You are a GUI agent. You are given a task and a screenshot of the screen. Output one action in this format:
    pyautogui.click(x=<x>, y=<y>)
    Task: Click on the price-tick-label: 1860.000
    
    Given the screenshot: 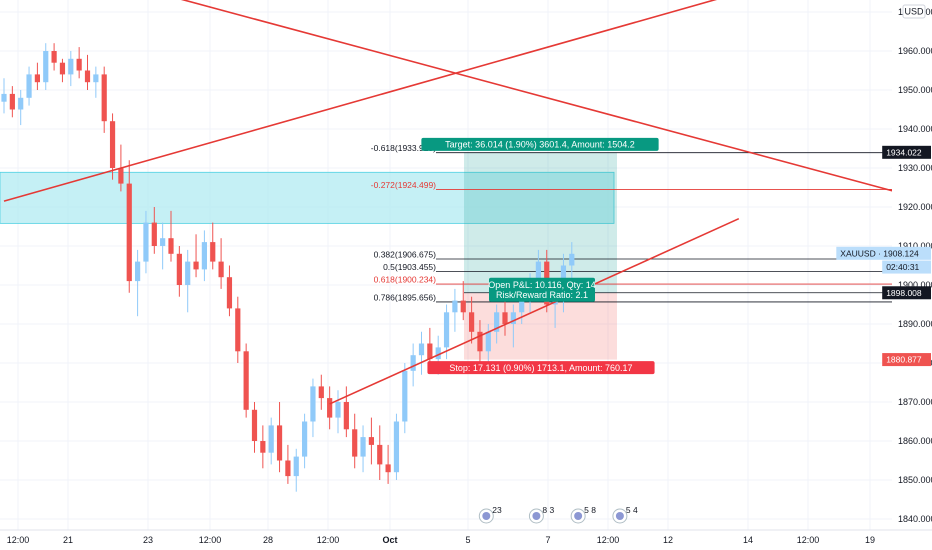 What is the action you would take?
    pyautogui.click(x=915, y=441)
    